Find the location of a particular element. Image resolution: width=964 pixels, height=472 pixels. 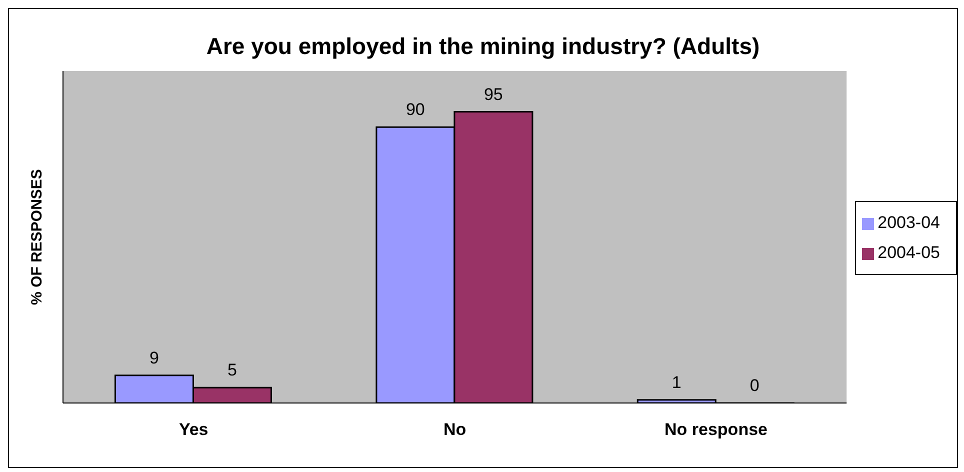

data-label: 1 is located at coordinates (677, 382).